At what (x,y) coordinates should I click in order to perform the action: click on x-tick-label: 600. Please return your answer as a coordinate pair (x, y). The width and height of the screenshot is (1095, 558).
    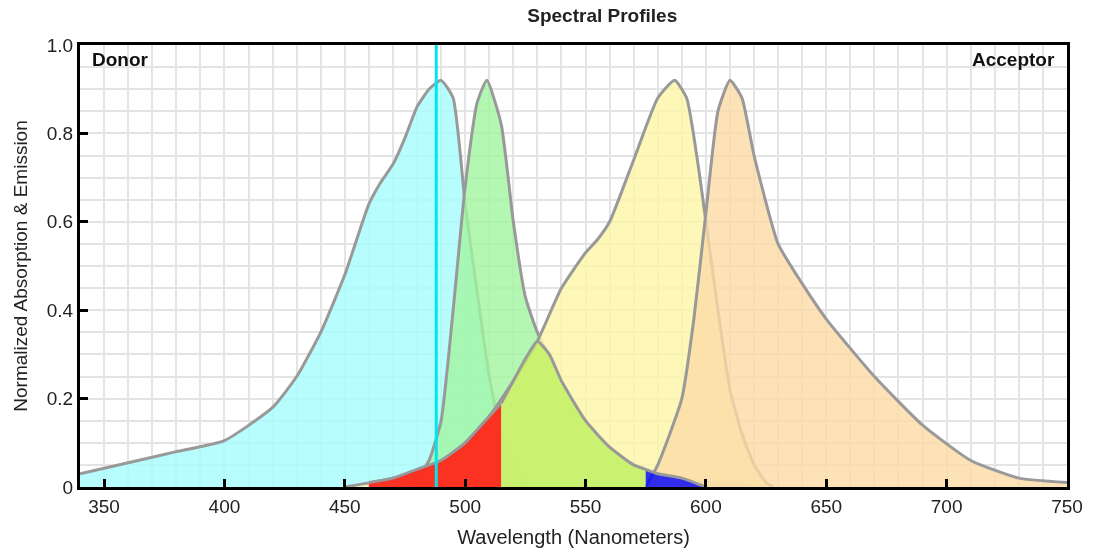
    Looking at the image, I should click on (706, 506).